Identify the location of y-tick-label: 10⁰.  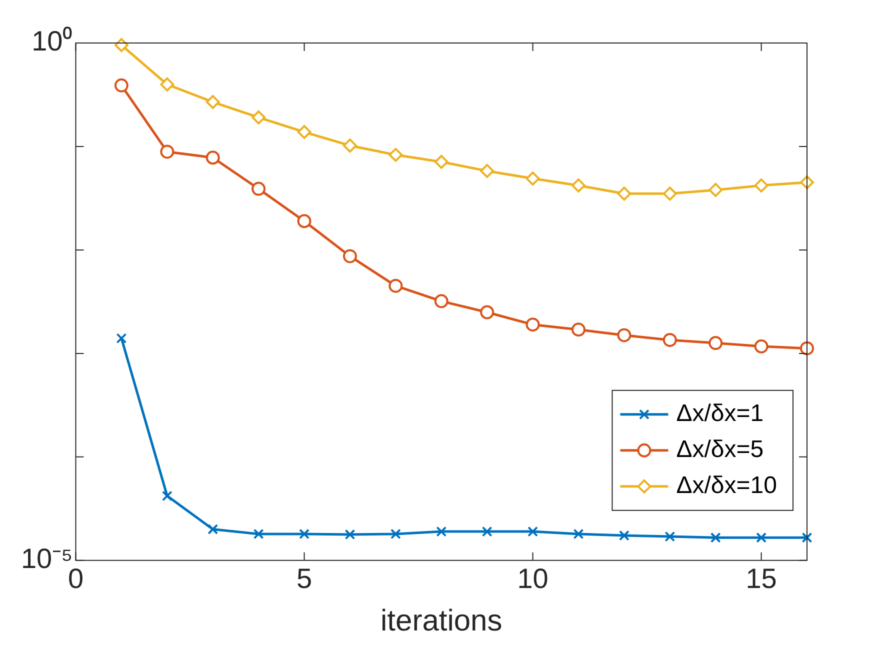
(52, 41).